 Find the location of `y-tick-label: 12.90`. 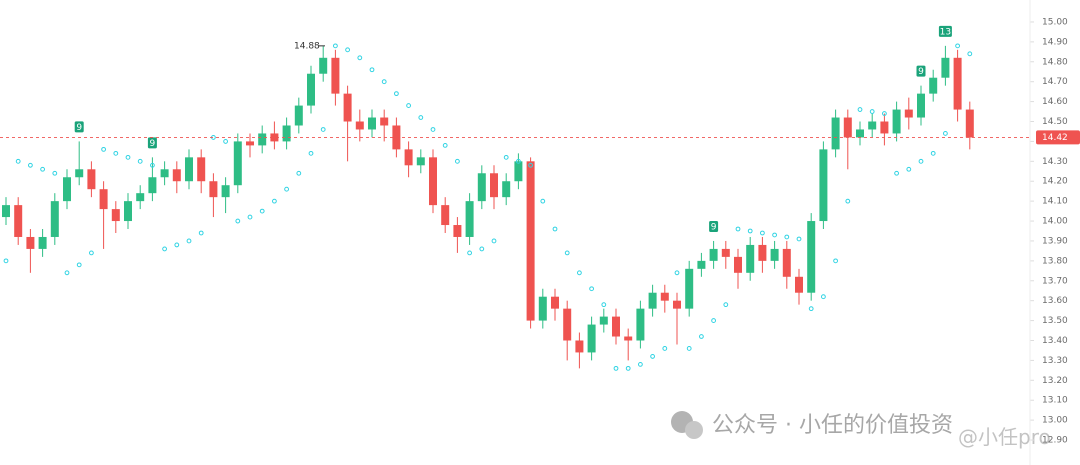

y-tick-label: 12.90 is located at coordinates (1055, 441).